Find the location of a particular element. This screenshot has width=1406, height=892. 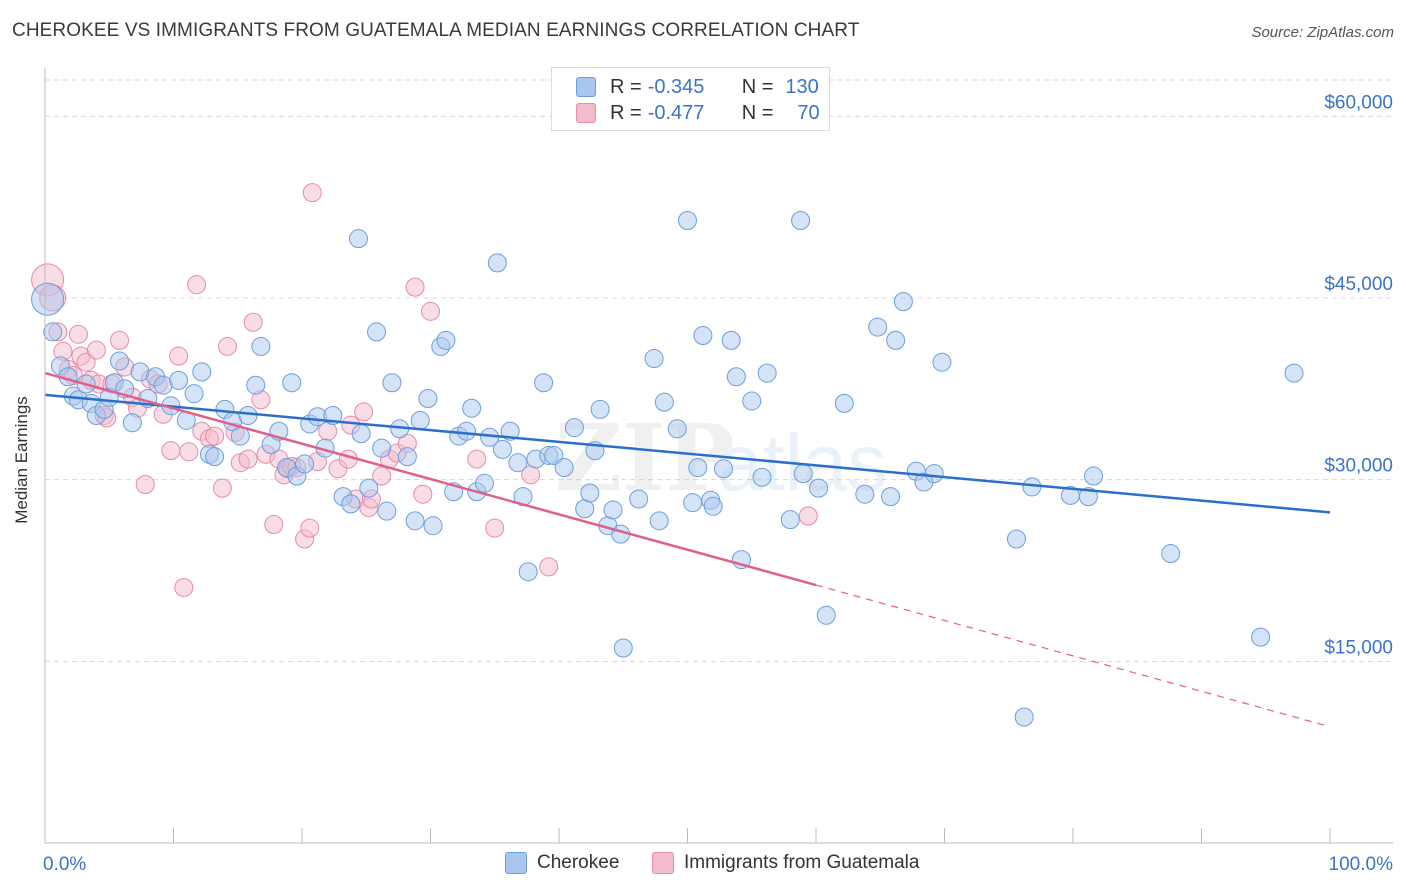

legend-swatch-guatemala is located at coordinates (586, 113).